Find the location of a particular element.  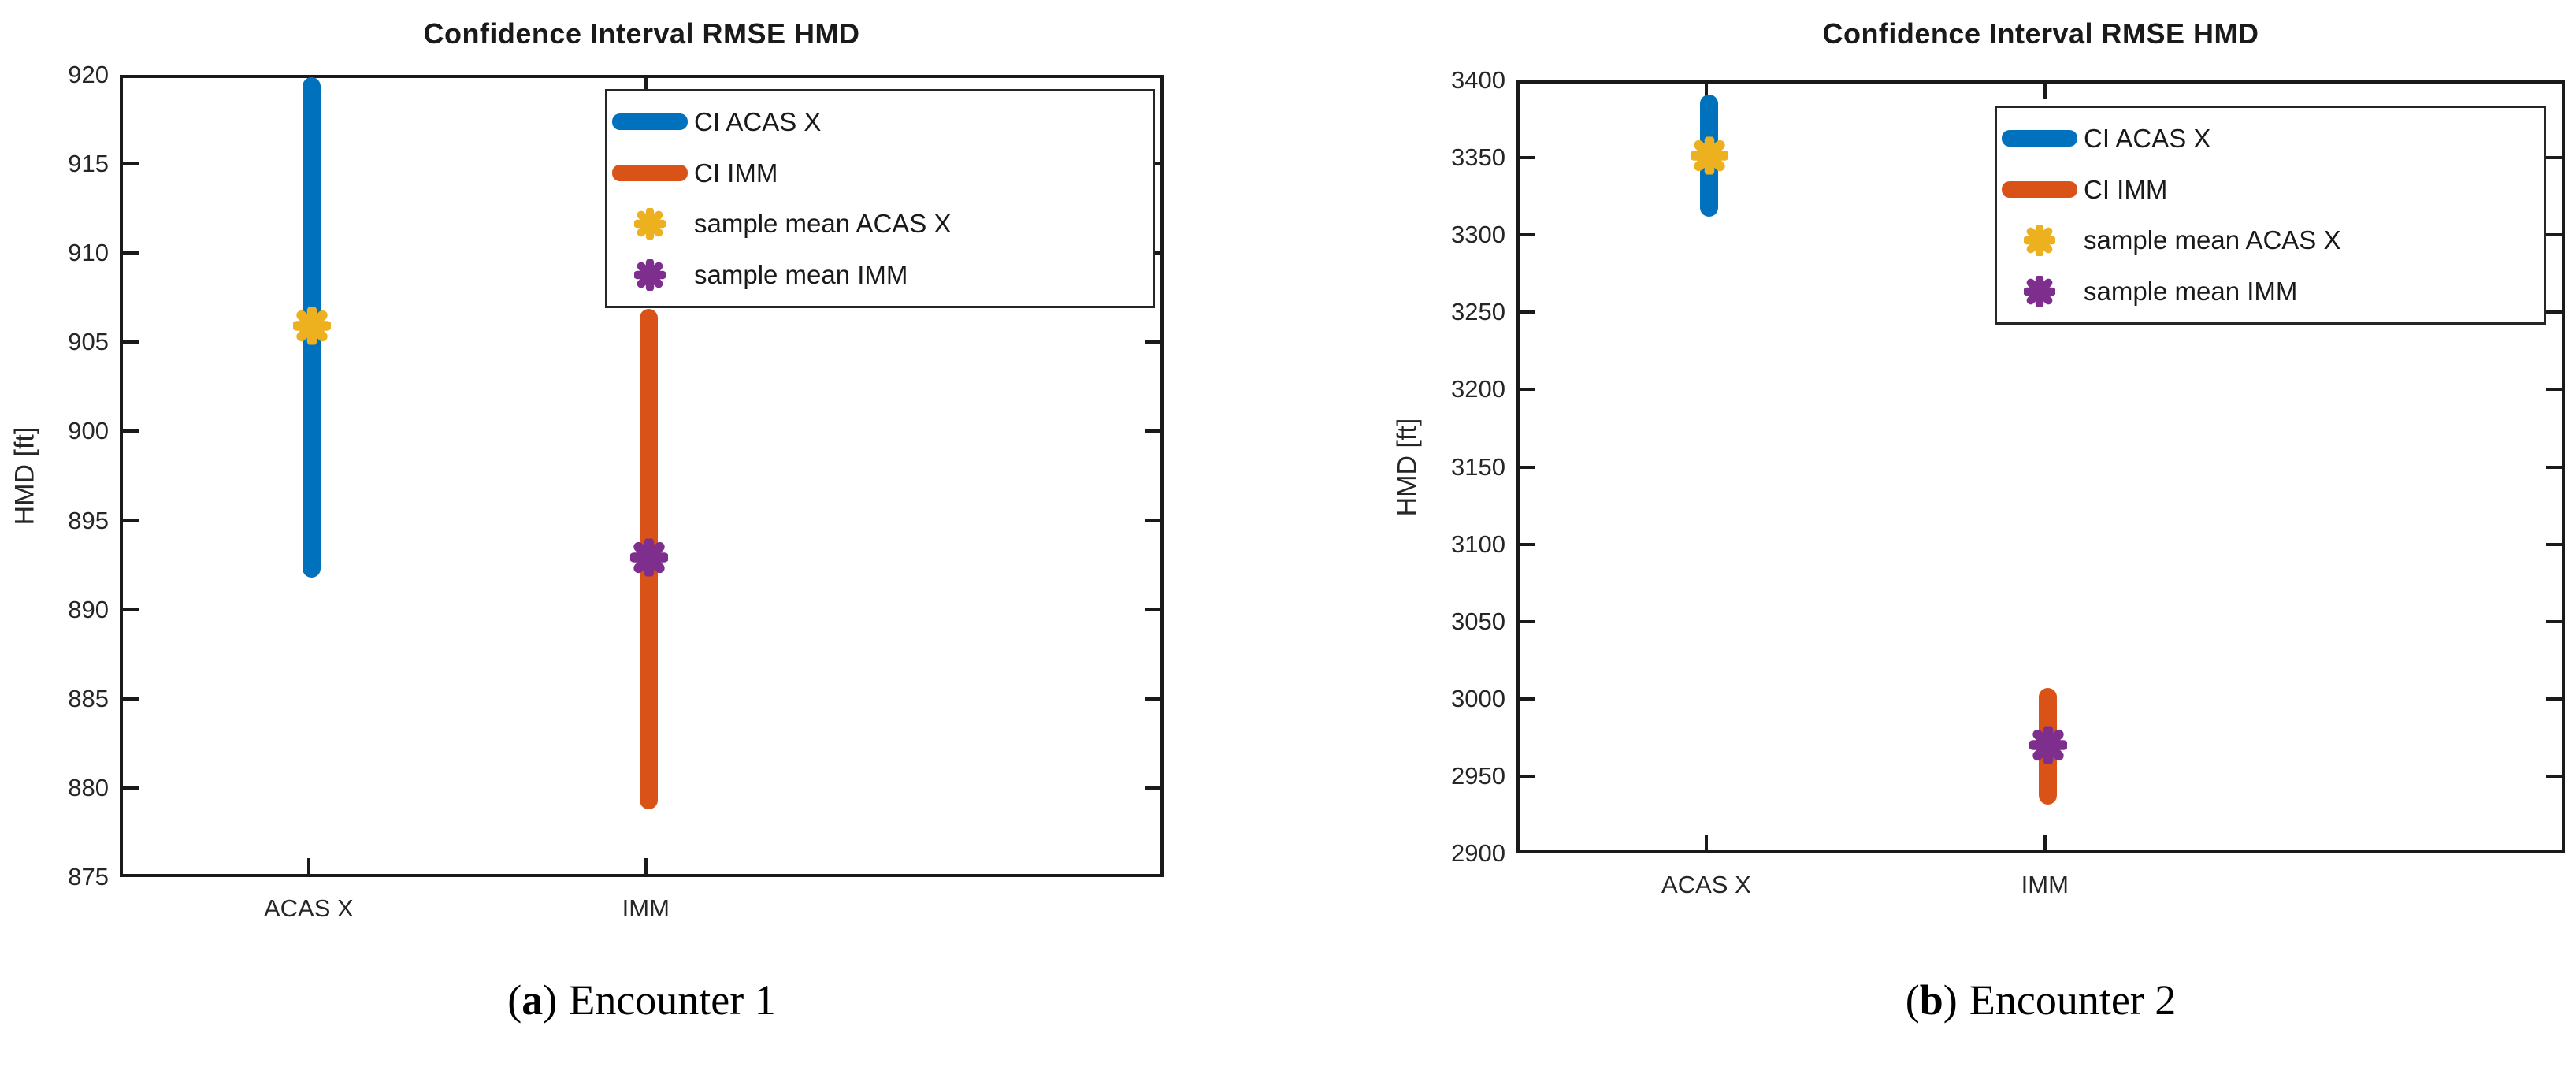

y-tick-label: 890 is located at coordinates (88, 609).